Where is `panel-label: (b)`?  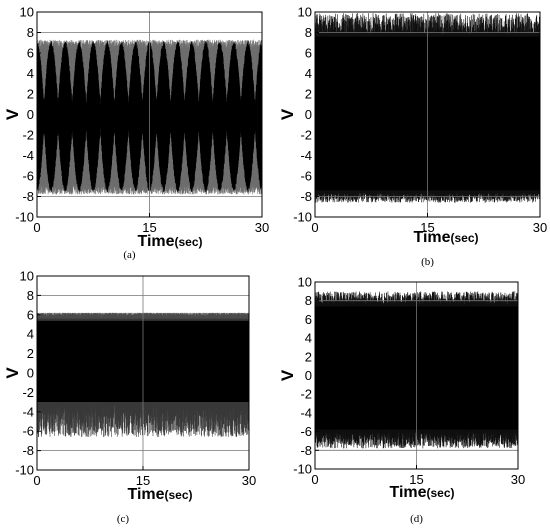
panel-label: (b) is located at coordinates (427, 262).